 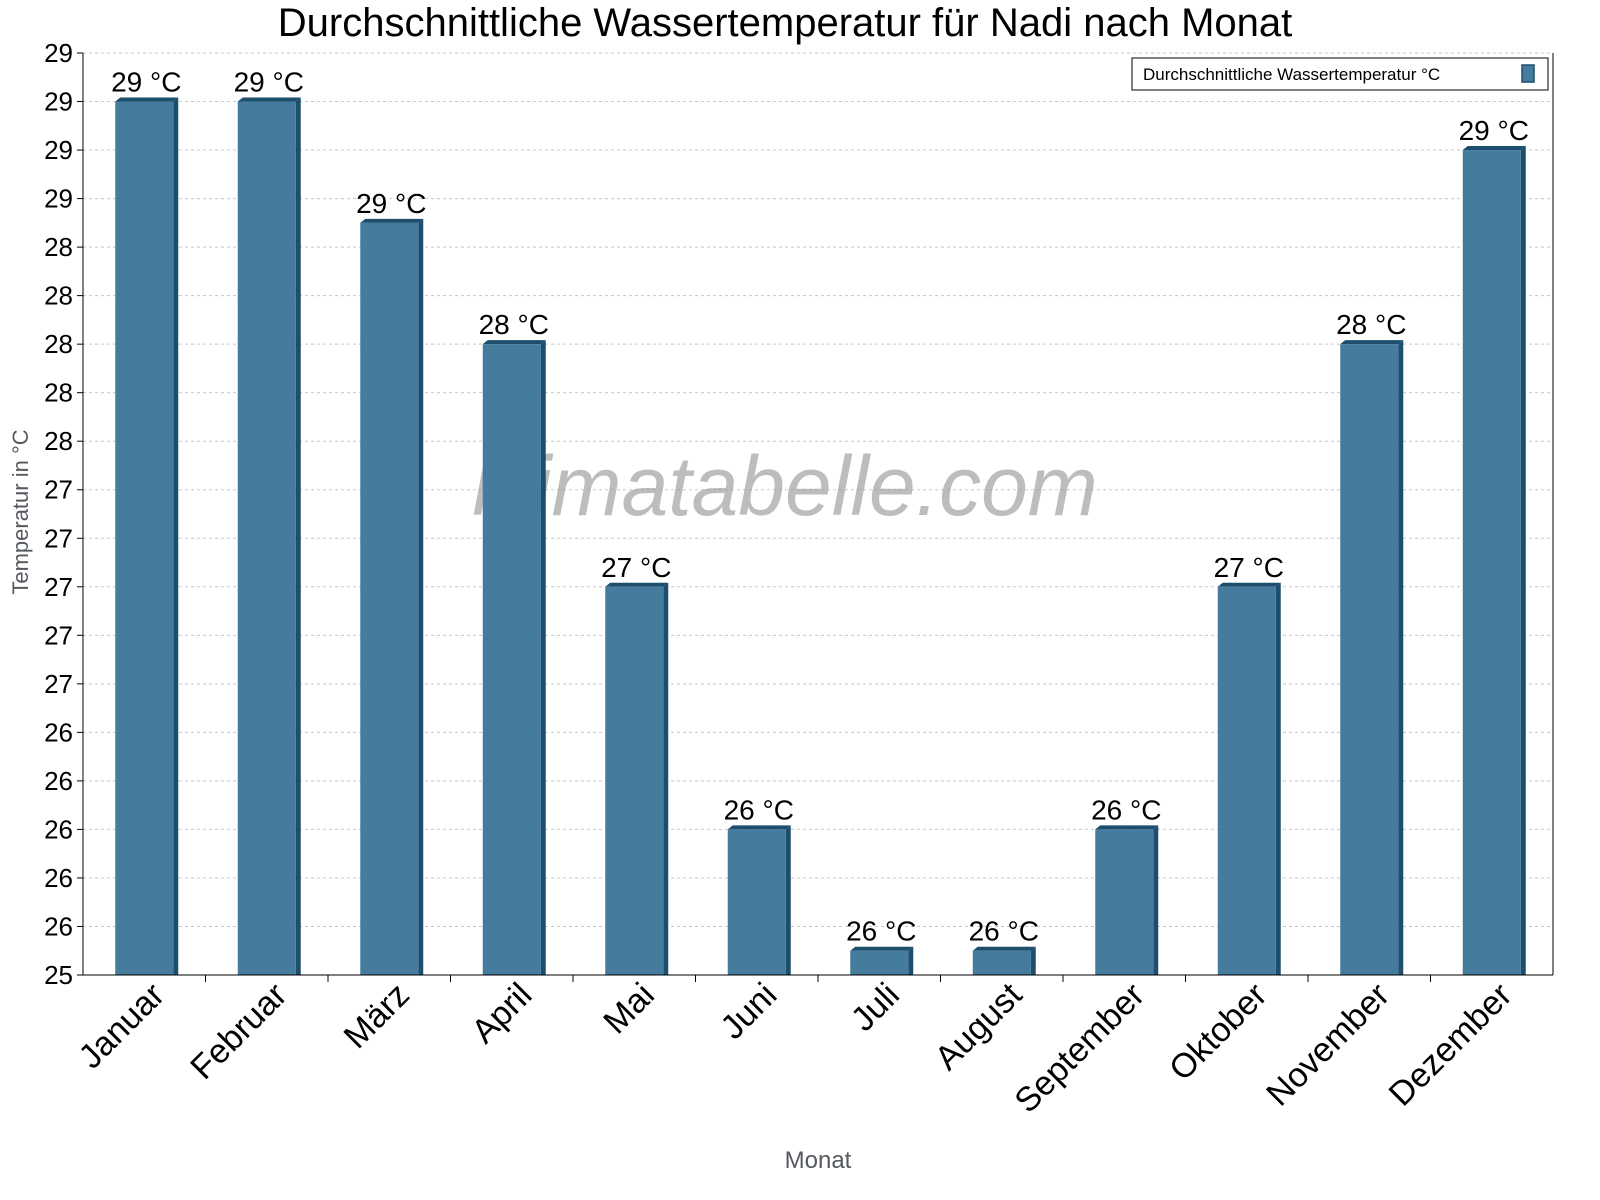 What do you see at coordinates (122, 1026) in the screenshot?
I see `x-tick-label: Januar` at bounding box center [122, 1026].